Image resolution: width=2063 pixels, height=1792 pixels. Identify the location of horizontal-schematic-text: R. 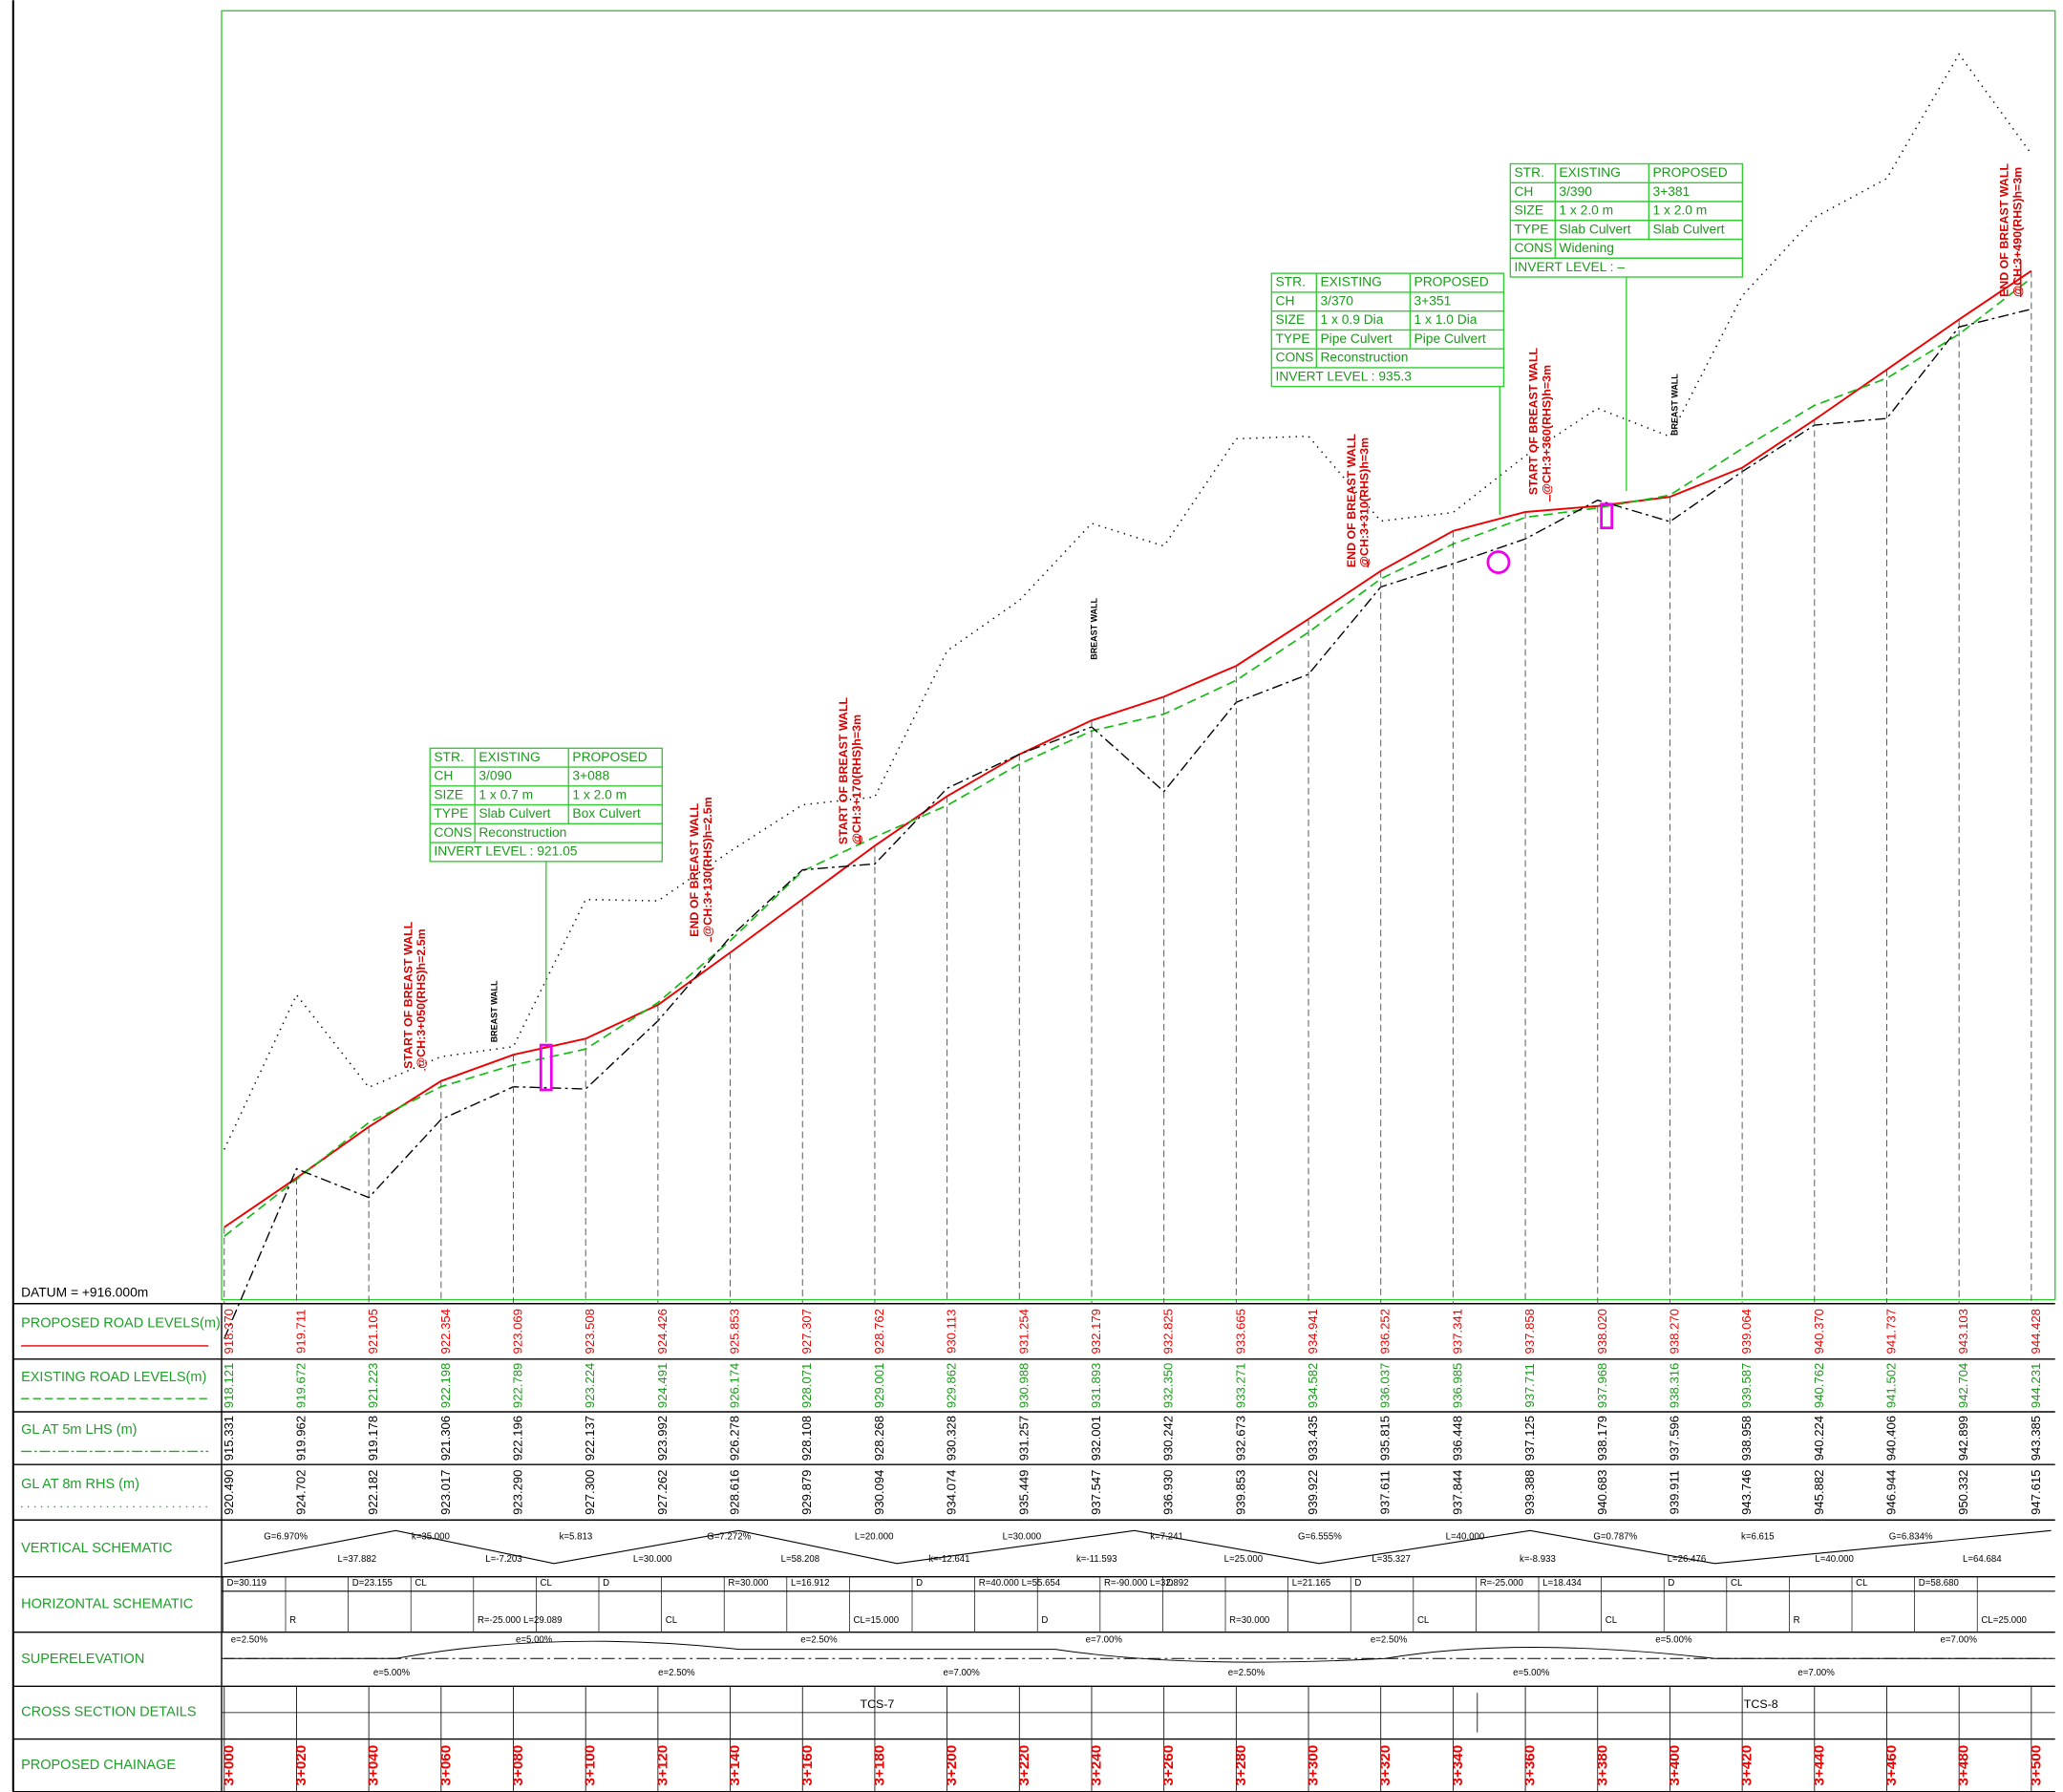
(1797, 1620).